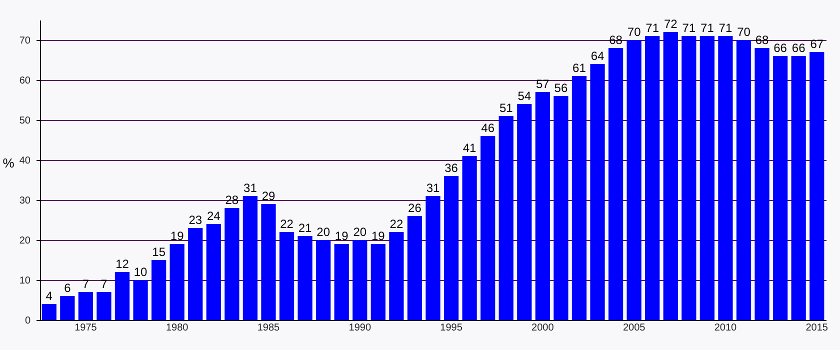 This screenshot has height=350, width=840. I want to click on x-tick-label: 1990, so click(360, 328).